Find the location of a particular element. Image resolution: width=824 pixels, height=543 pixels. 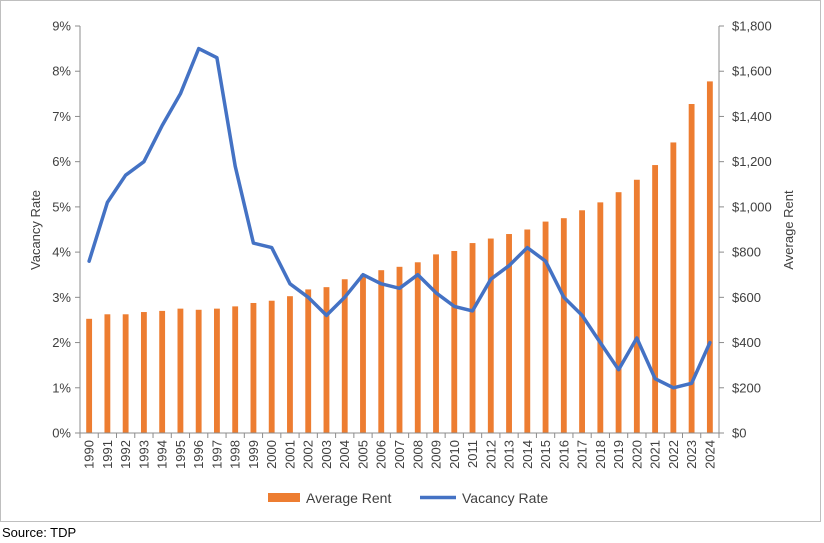

x-tick-label: 1995 is located at coordinates (180, 454).